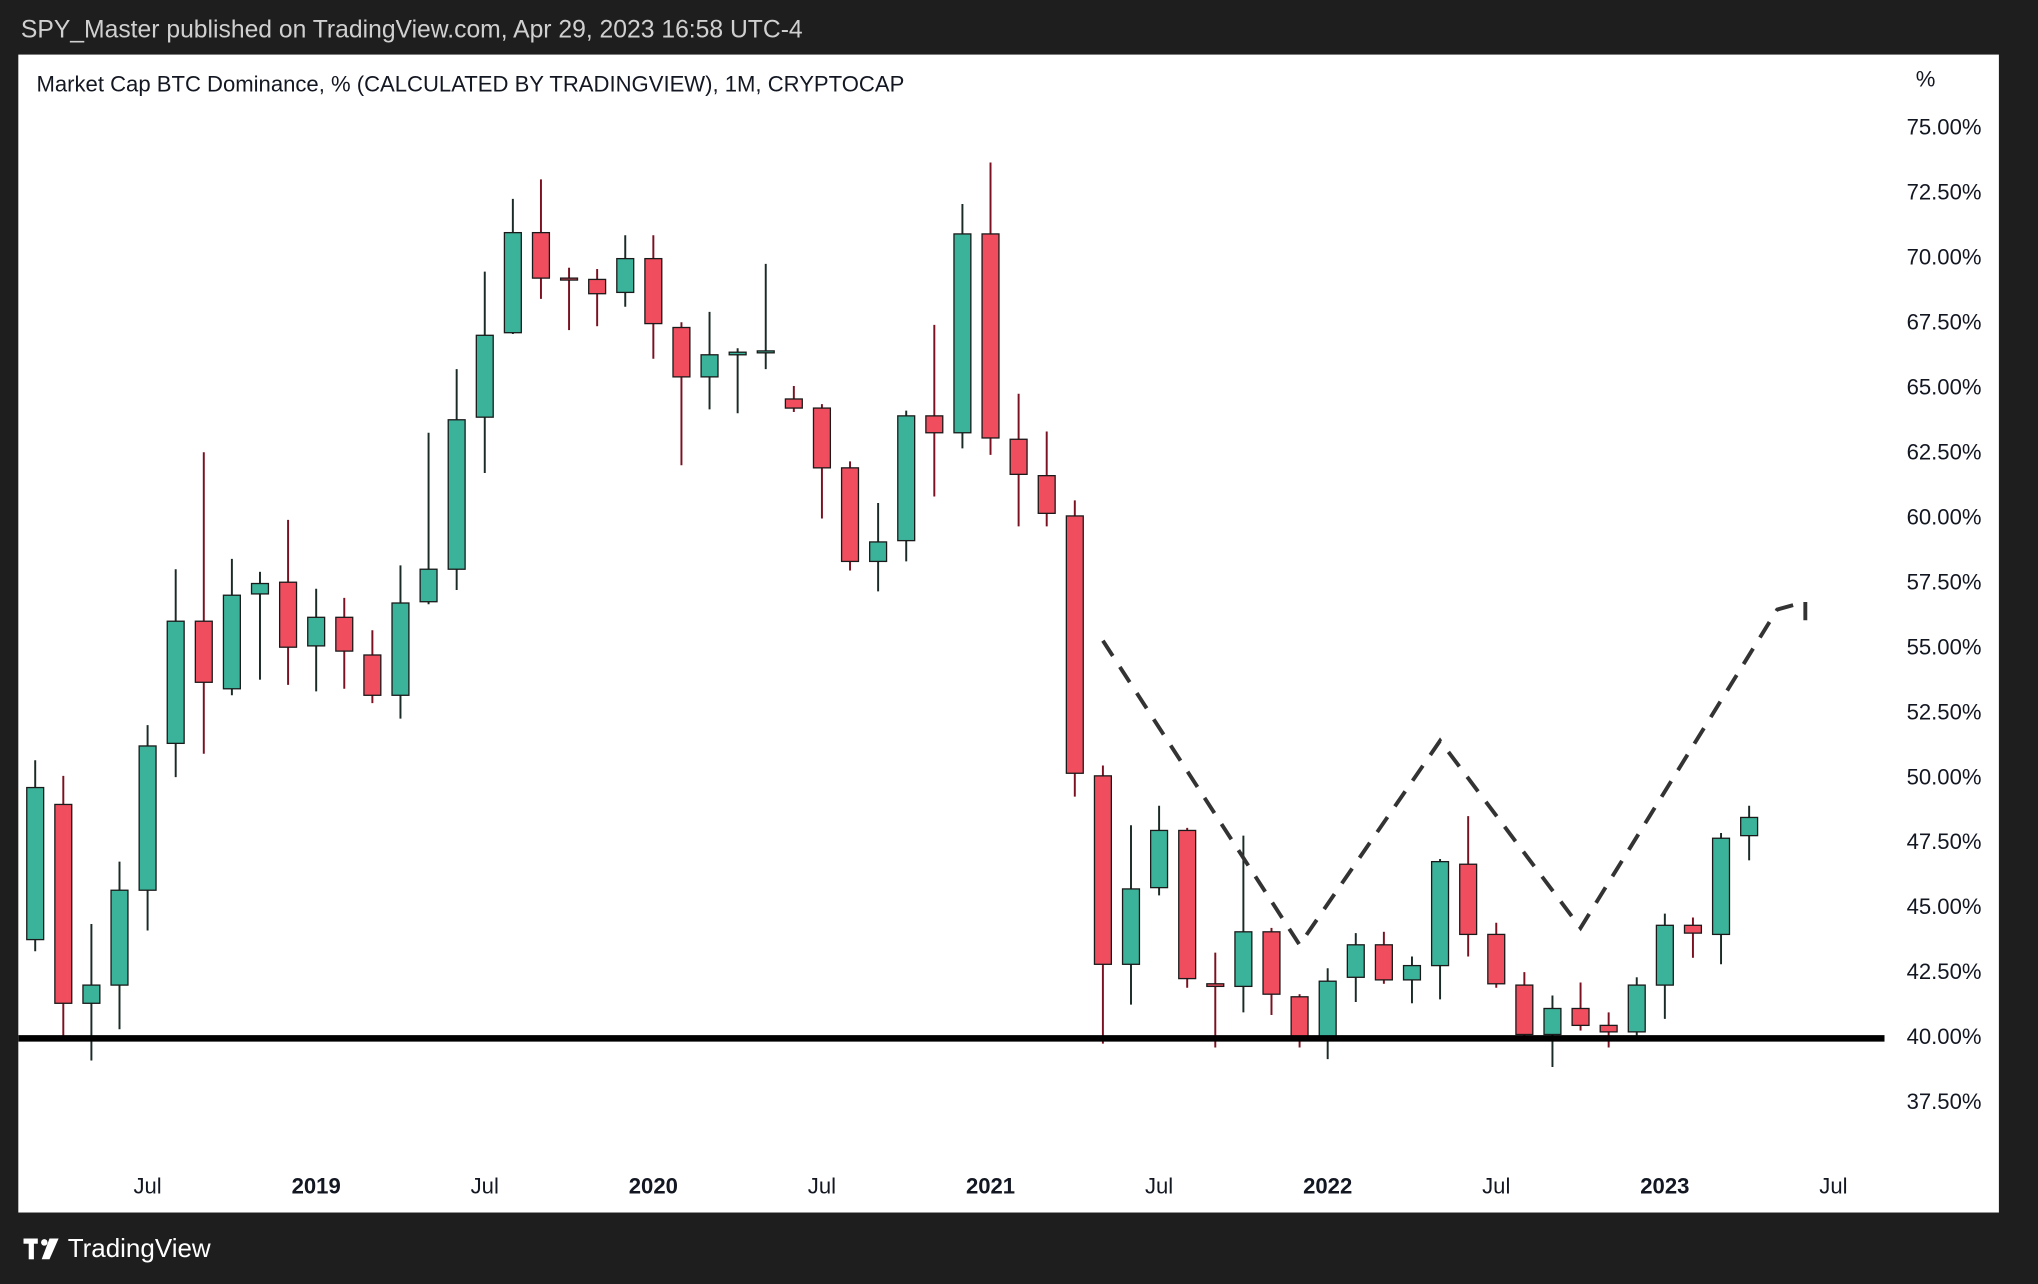 Image resolution: width=2038 pixels, height=1284 pixels. Describe the element at coordinates (1926, 78) in the screenshot. I see `y-unit: %` at that location.